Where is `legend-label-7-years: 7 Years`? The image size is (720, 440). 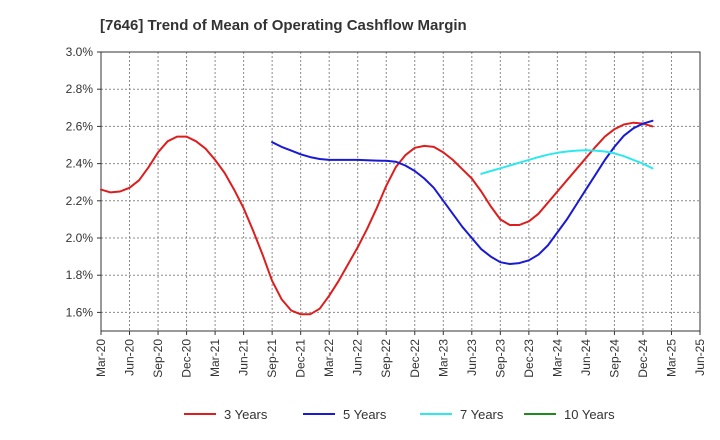
legend-label-7-years: 7 Years is located at coordinates (482, 414).